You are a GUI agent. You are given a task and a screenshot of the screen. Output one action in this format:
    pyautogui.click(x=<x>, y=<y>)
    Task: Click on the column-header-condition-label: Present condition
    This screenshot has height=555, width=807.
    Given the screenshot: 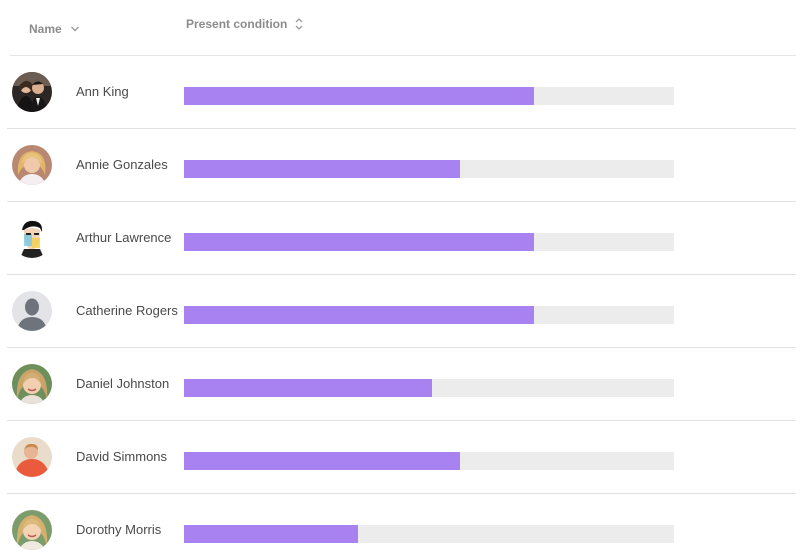 What is the action you would take?
    pyautogui.click(x=237, y=24)
    